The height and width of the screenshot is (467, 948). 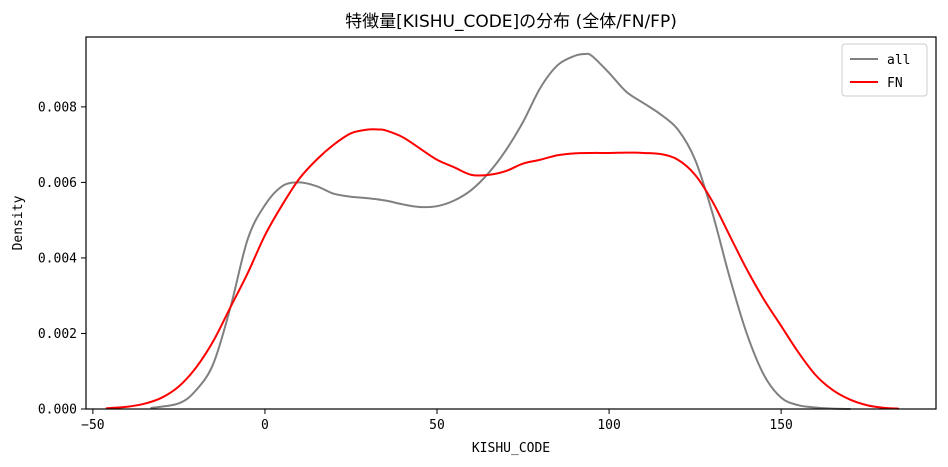 What do you see at coordinates (898, 60) in the screenshot?
I see `legend-label-all: all` at bounding box center [898, 60].